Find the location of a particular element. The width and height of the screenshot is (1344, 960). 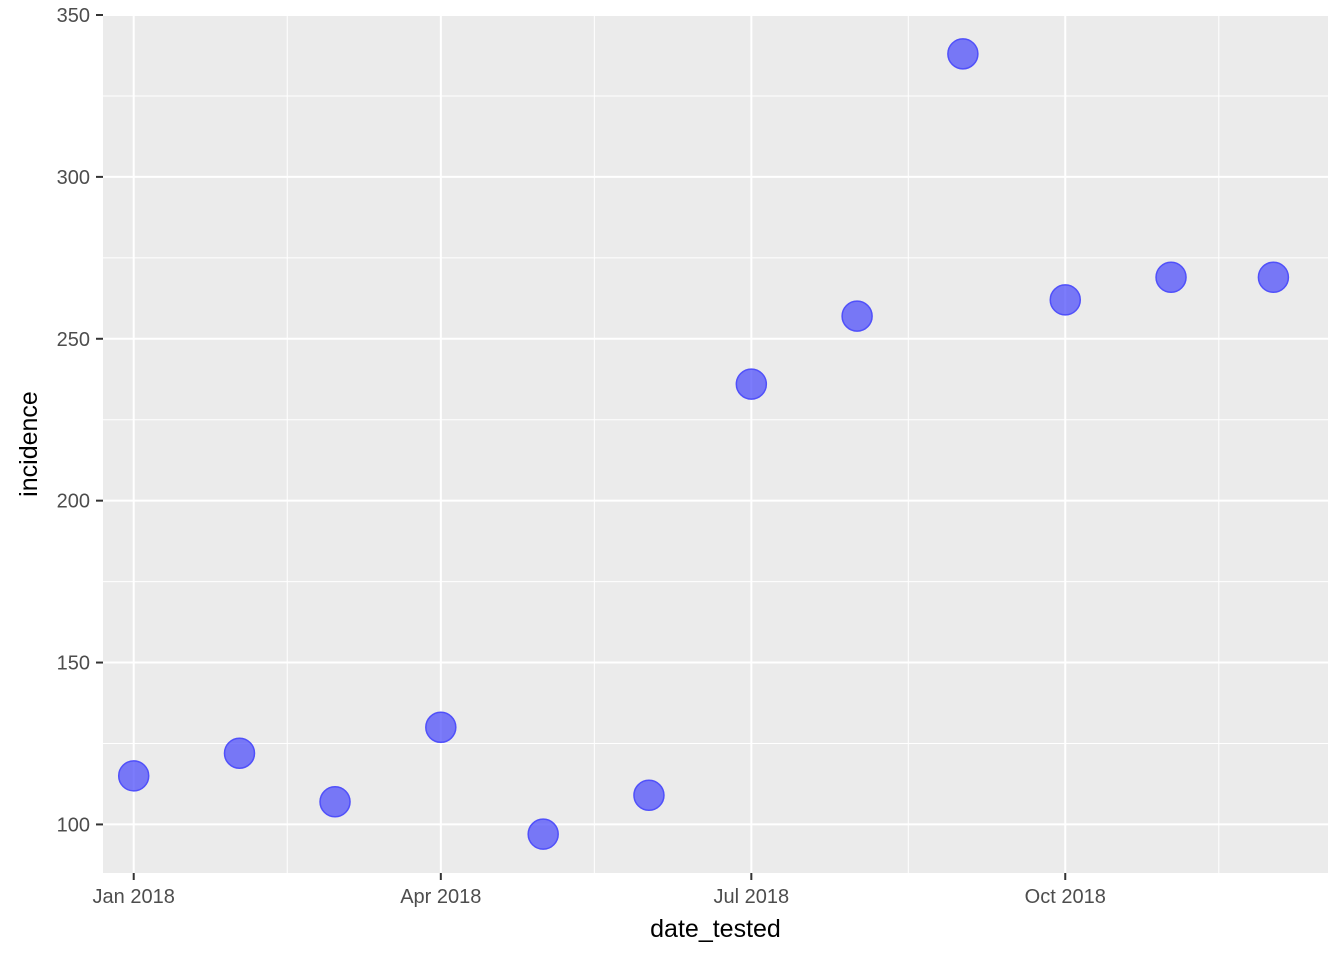

x-axis-title: date_tested is located at coordinates (715, 929).